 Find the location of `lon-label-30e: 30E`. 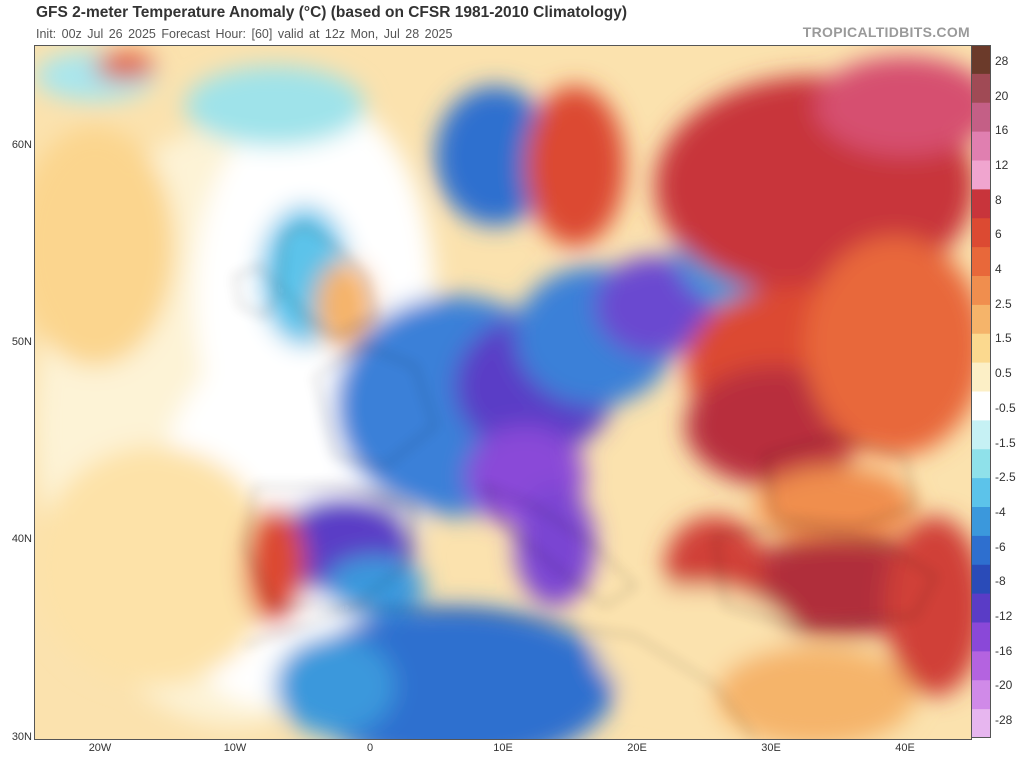

lon-label-30e: 30E is located at coordinates (771, 748).